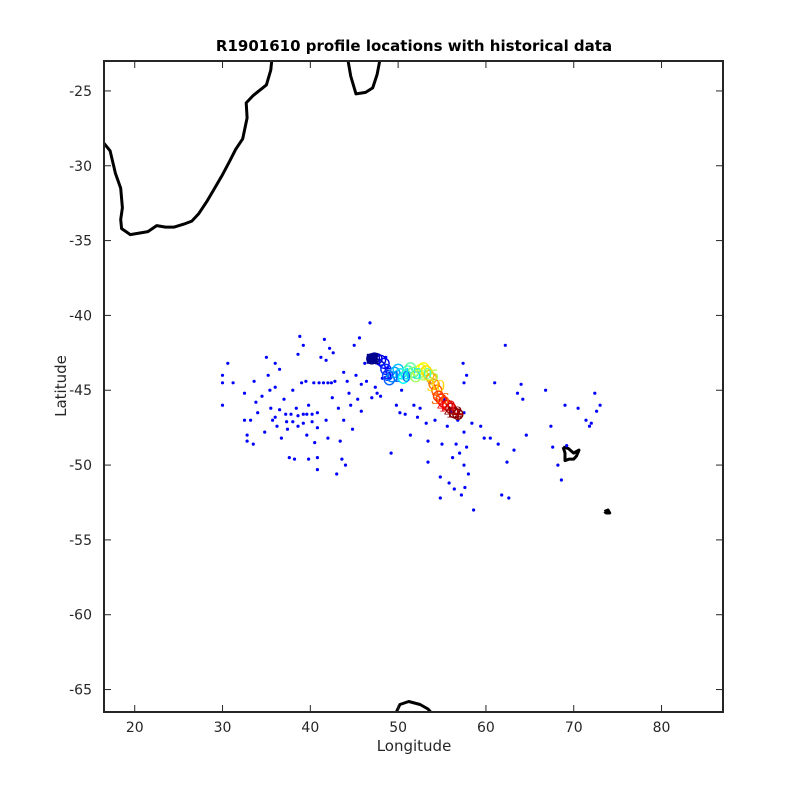  Describe the element at coordinates (80, 391) in the screenshot. I see `y-tick-label: -45` at that location.